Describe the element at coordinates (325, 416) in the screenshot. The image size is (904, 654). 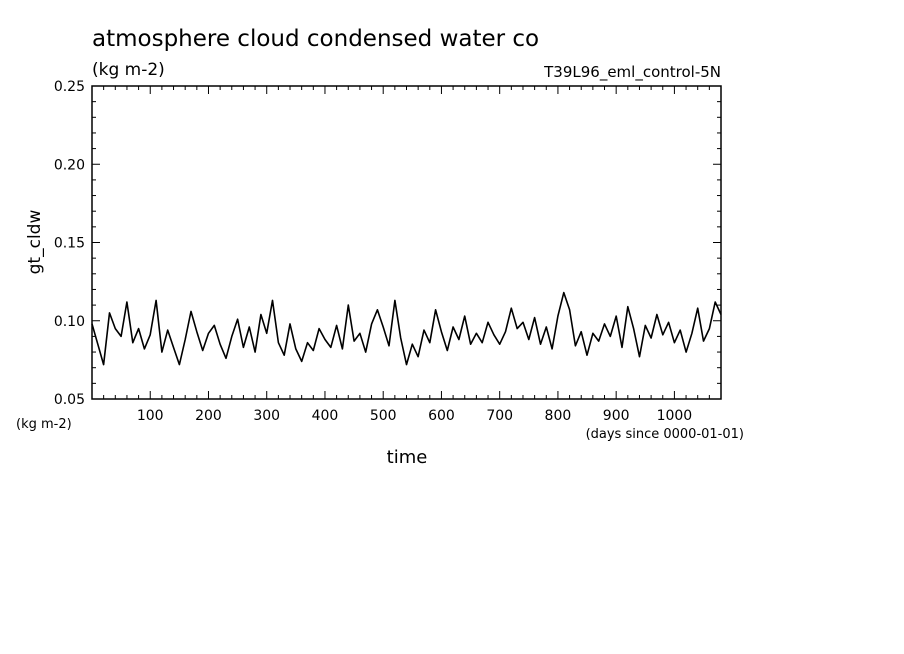
I see `x-tick-label: 400` at that location.